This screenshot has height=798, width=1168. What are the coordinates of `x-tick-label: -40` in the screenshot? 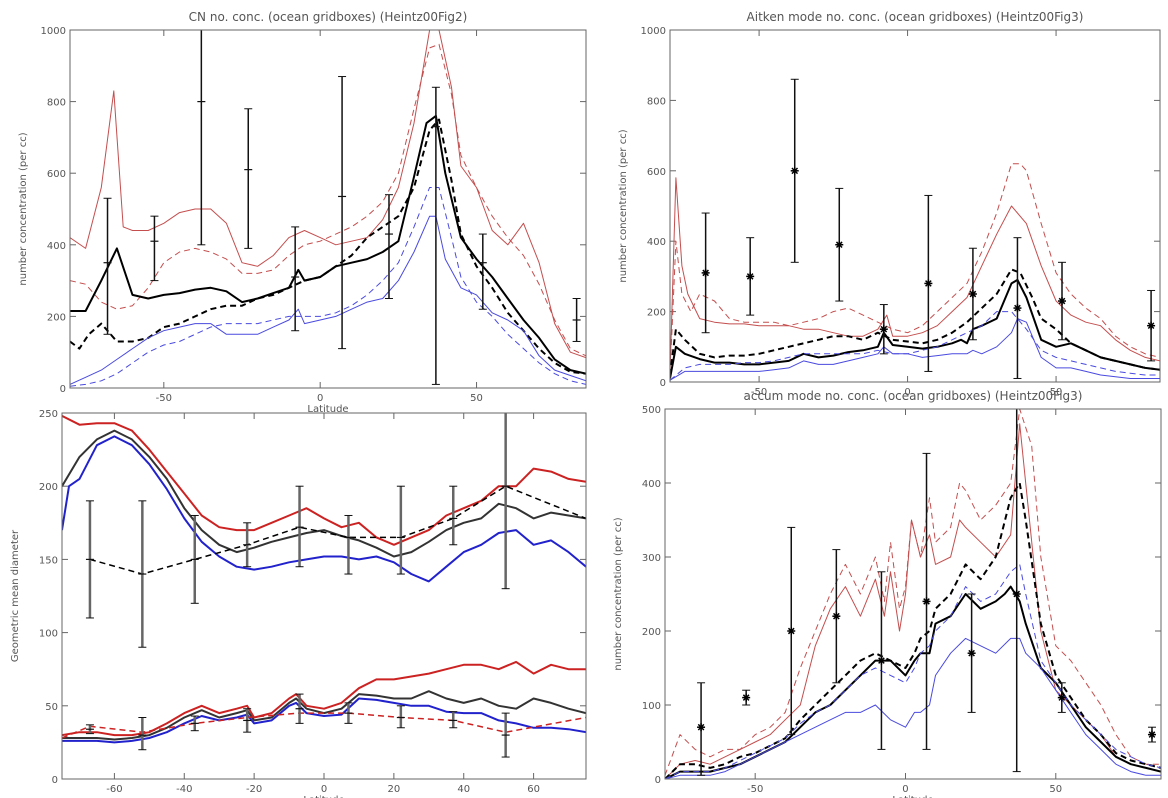 It's located at (184, 789).